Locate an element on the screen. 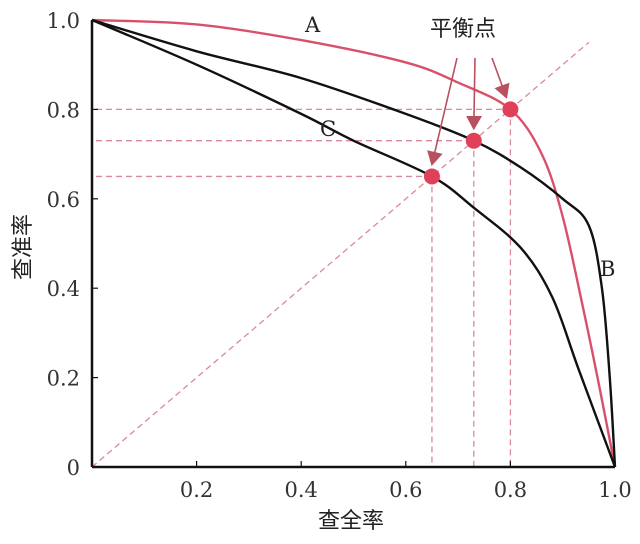 Image resolution: width=640 pixels, height=544 pixels. x-tick-label: 1.0 is located at coordinates (614, 490).